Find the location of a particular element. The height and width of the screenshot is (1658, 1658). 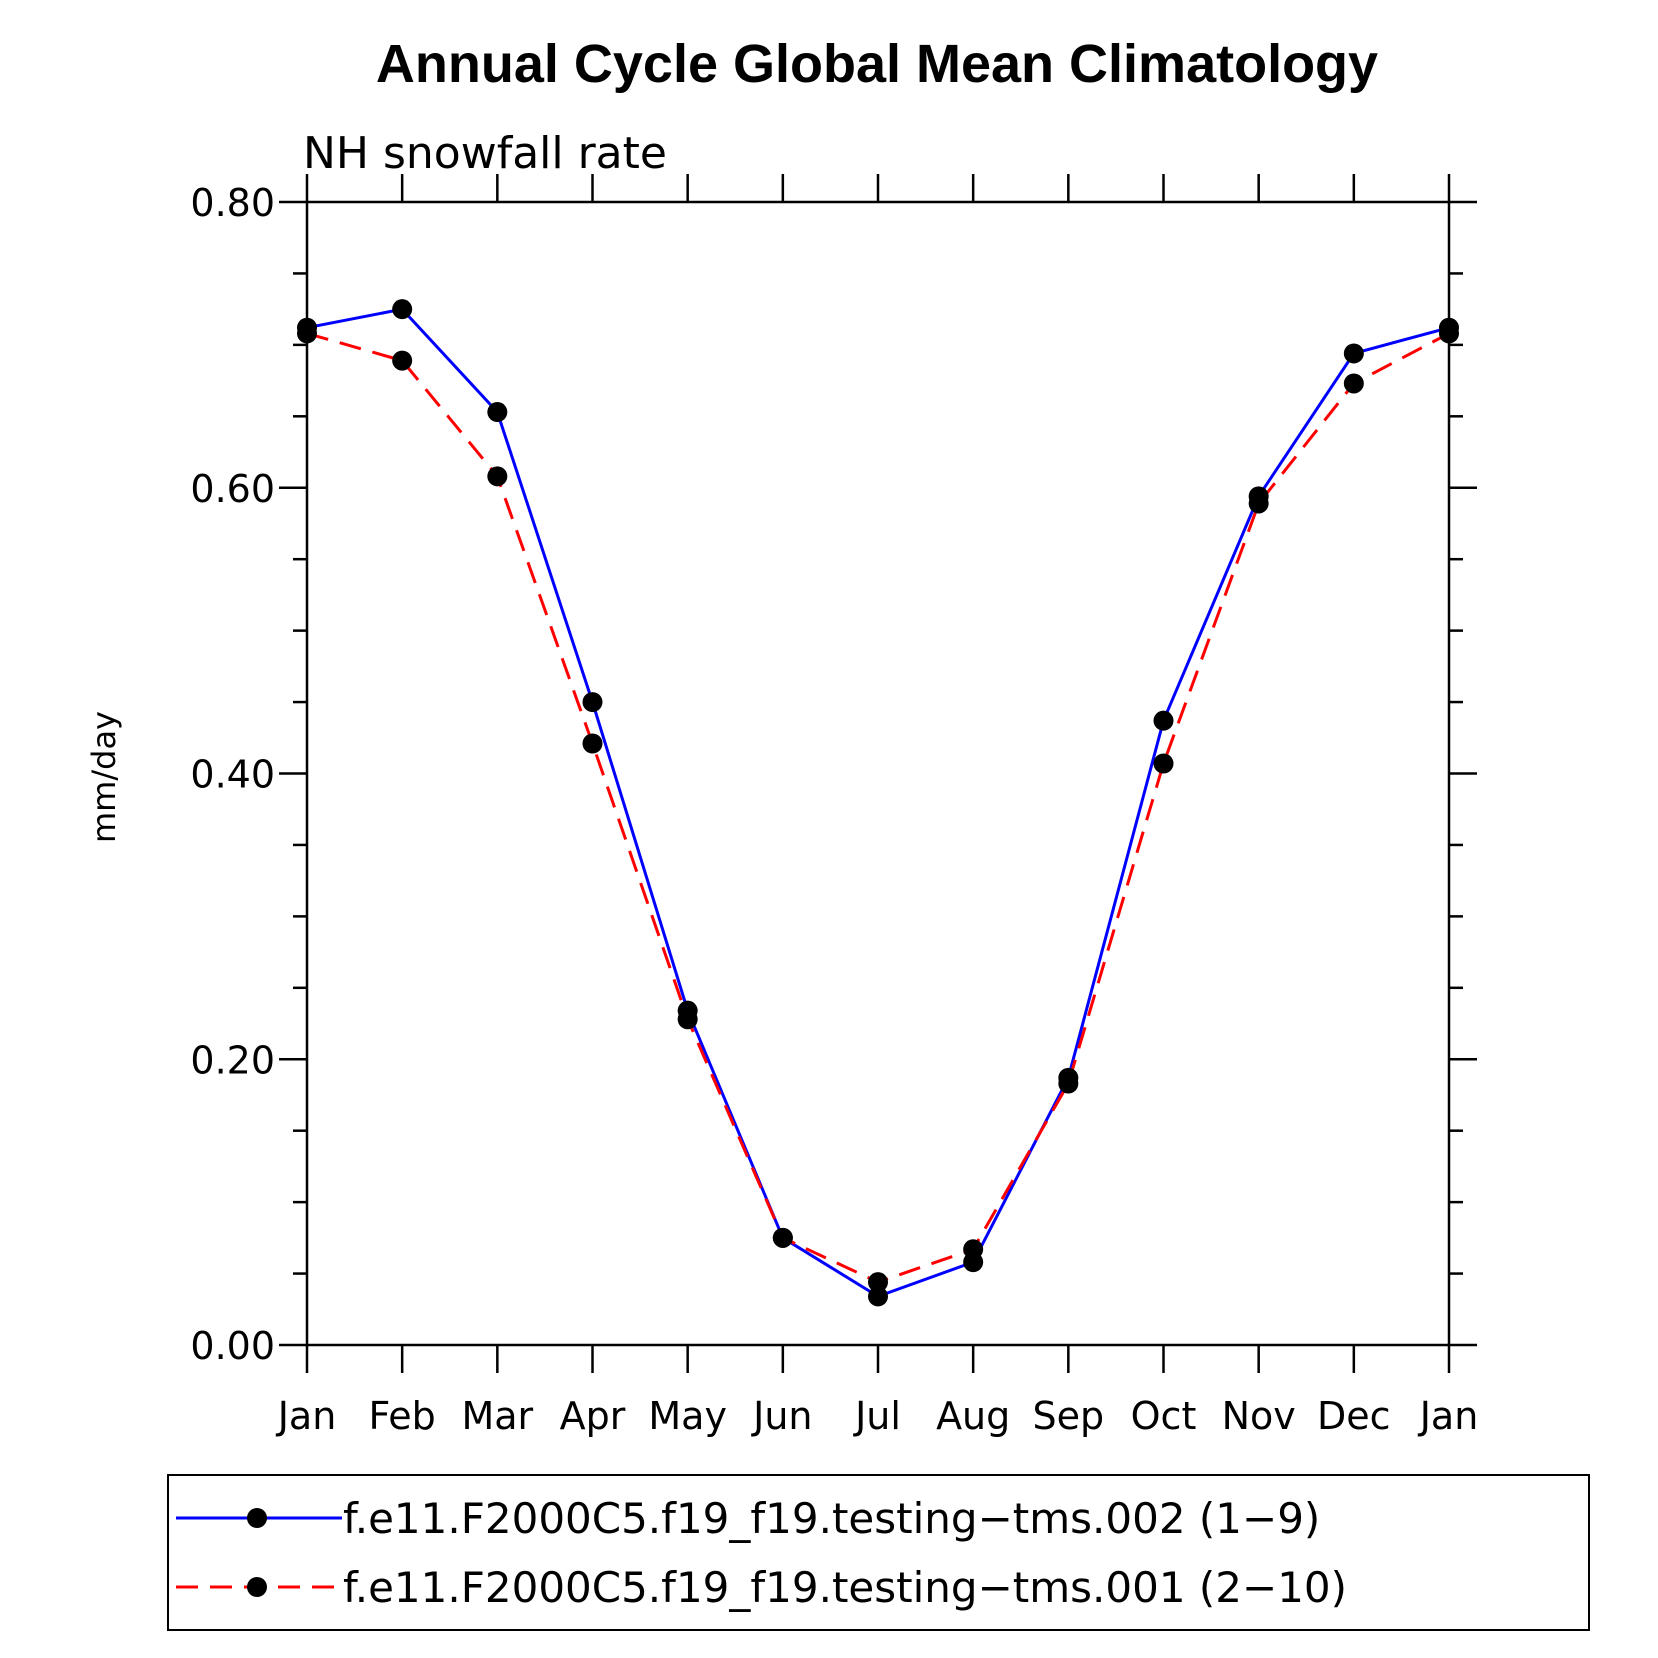

legend-box is located at coordinates (878, 1552).